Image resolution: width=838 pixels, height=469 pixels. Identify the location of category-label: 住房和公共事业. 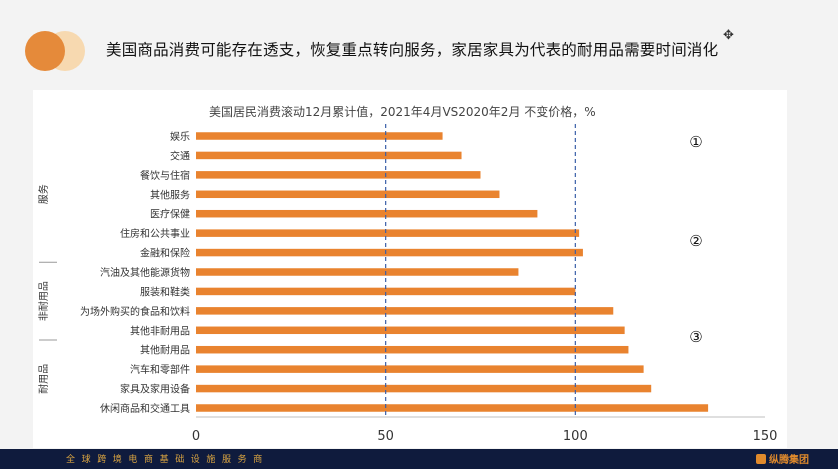
(155, 233).